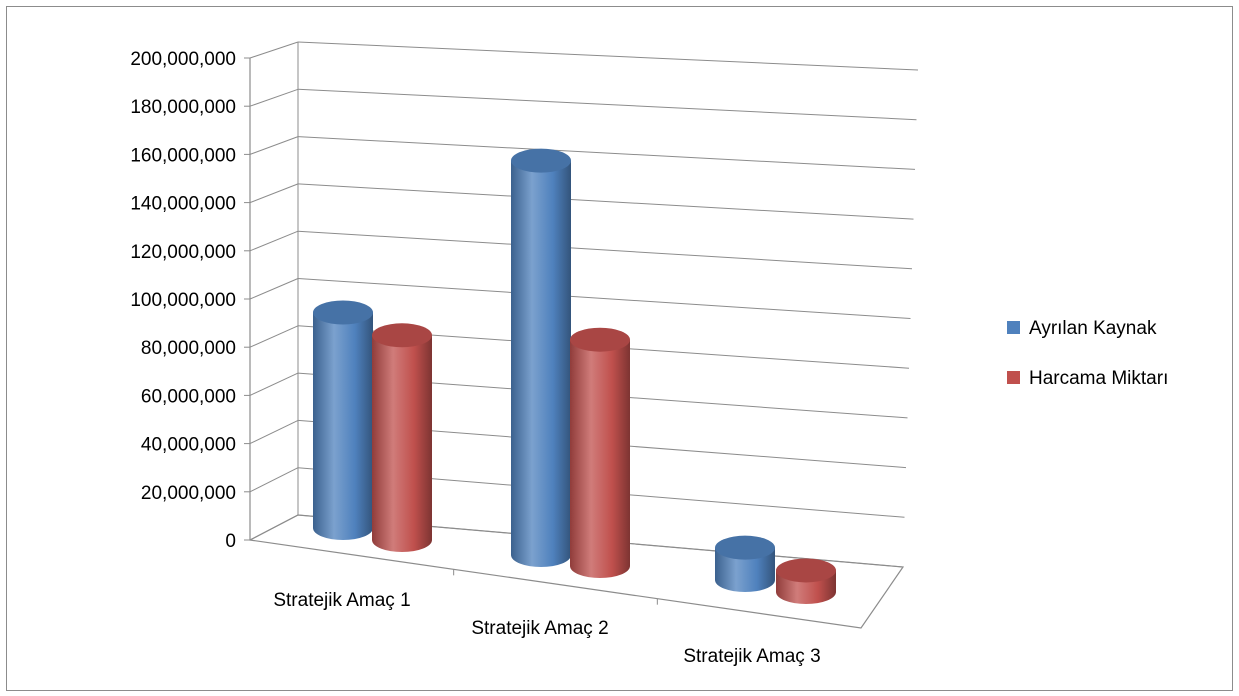  Describe the element at coordinates (183, 155) in the screenshot. I see `y-tick-label: 160,000,000` at that location.